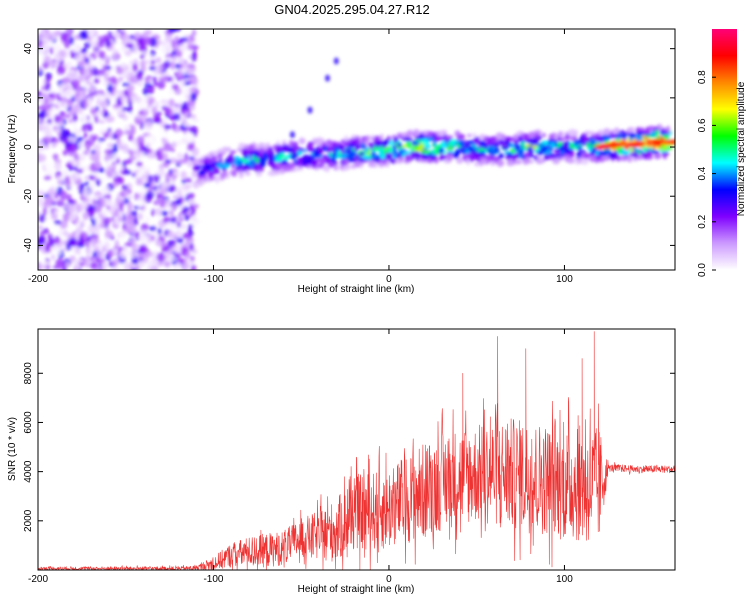 The image size is (750, 600). Describe the element at coordinates (336, 61) in the screenshot. I see `heatmap-streak-blob` at that location.